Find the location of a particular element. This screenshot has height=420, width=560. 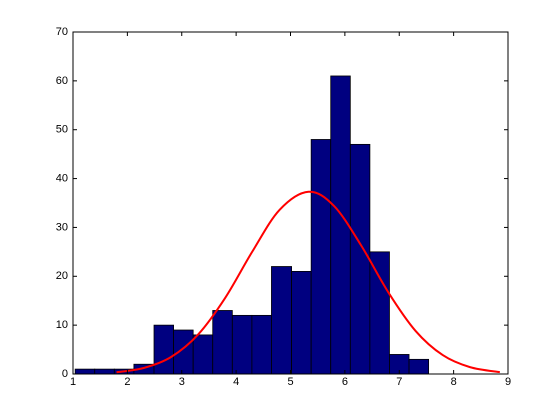

y-tick-label: 50 is located at coordinates (62, 130).